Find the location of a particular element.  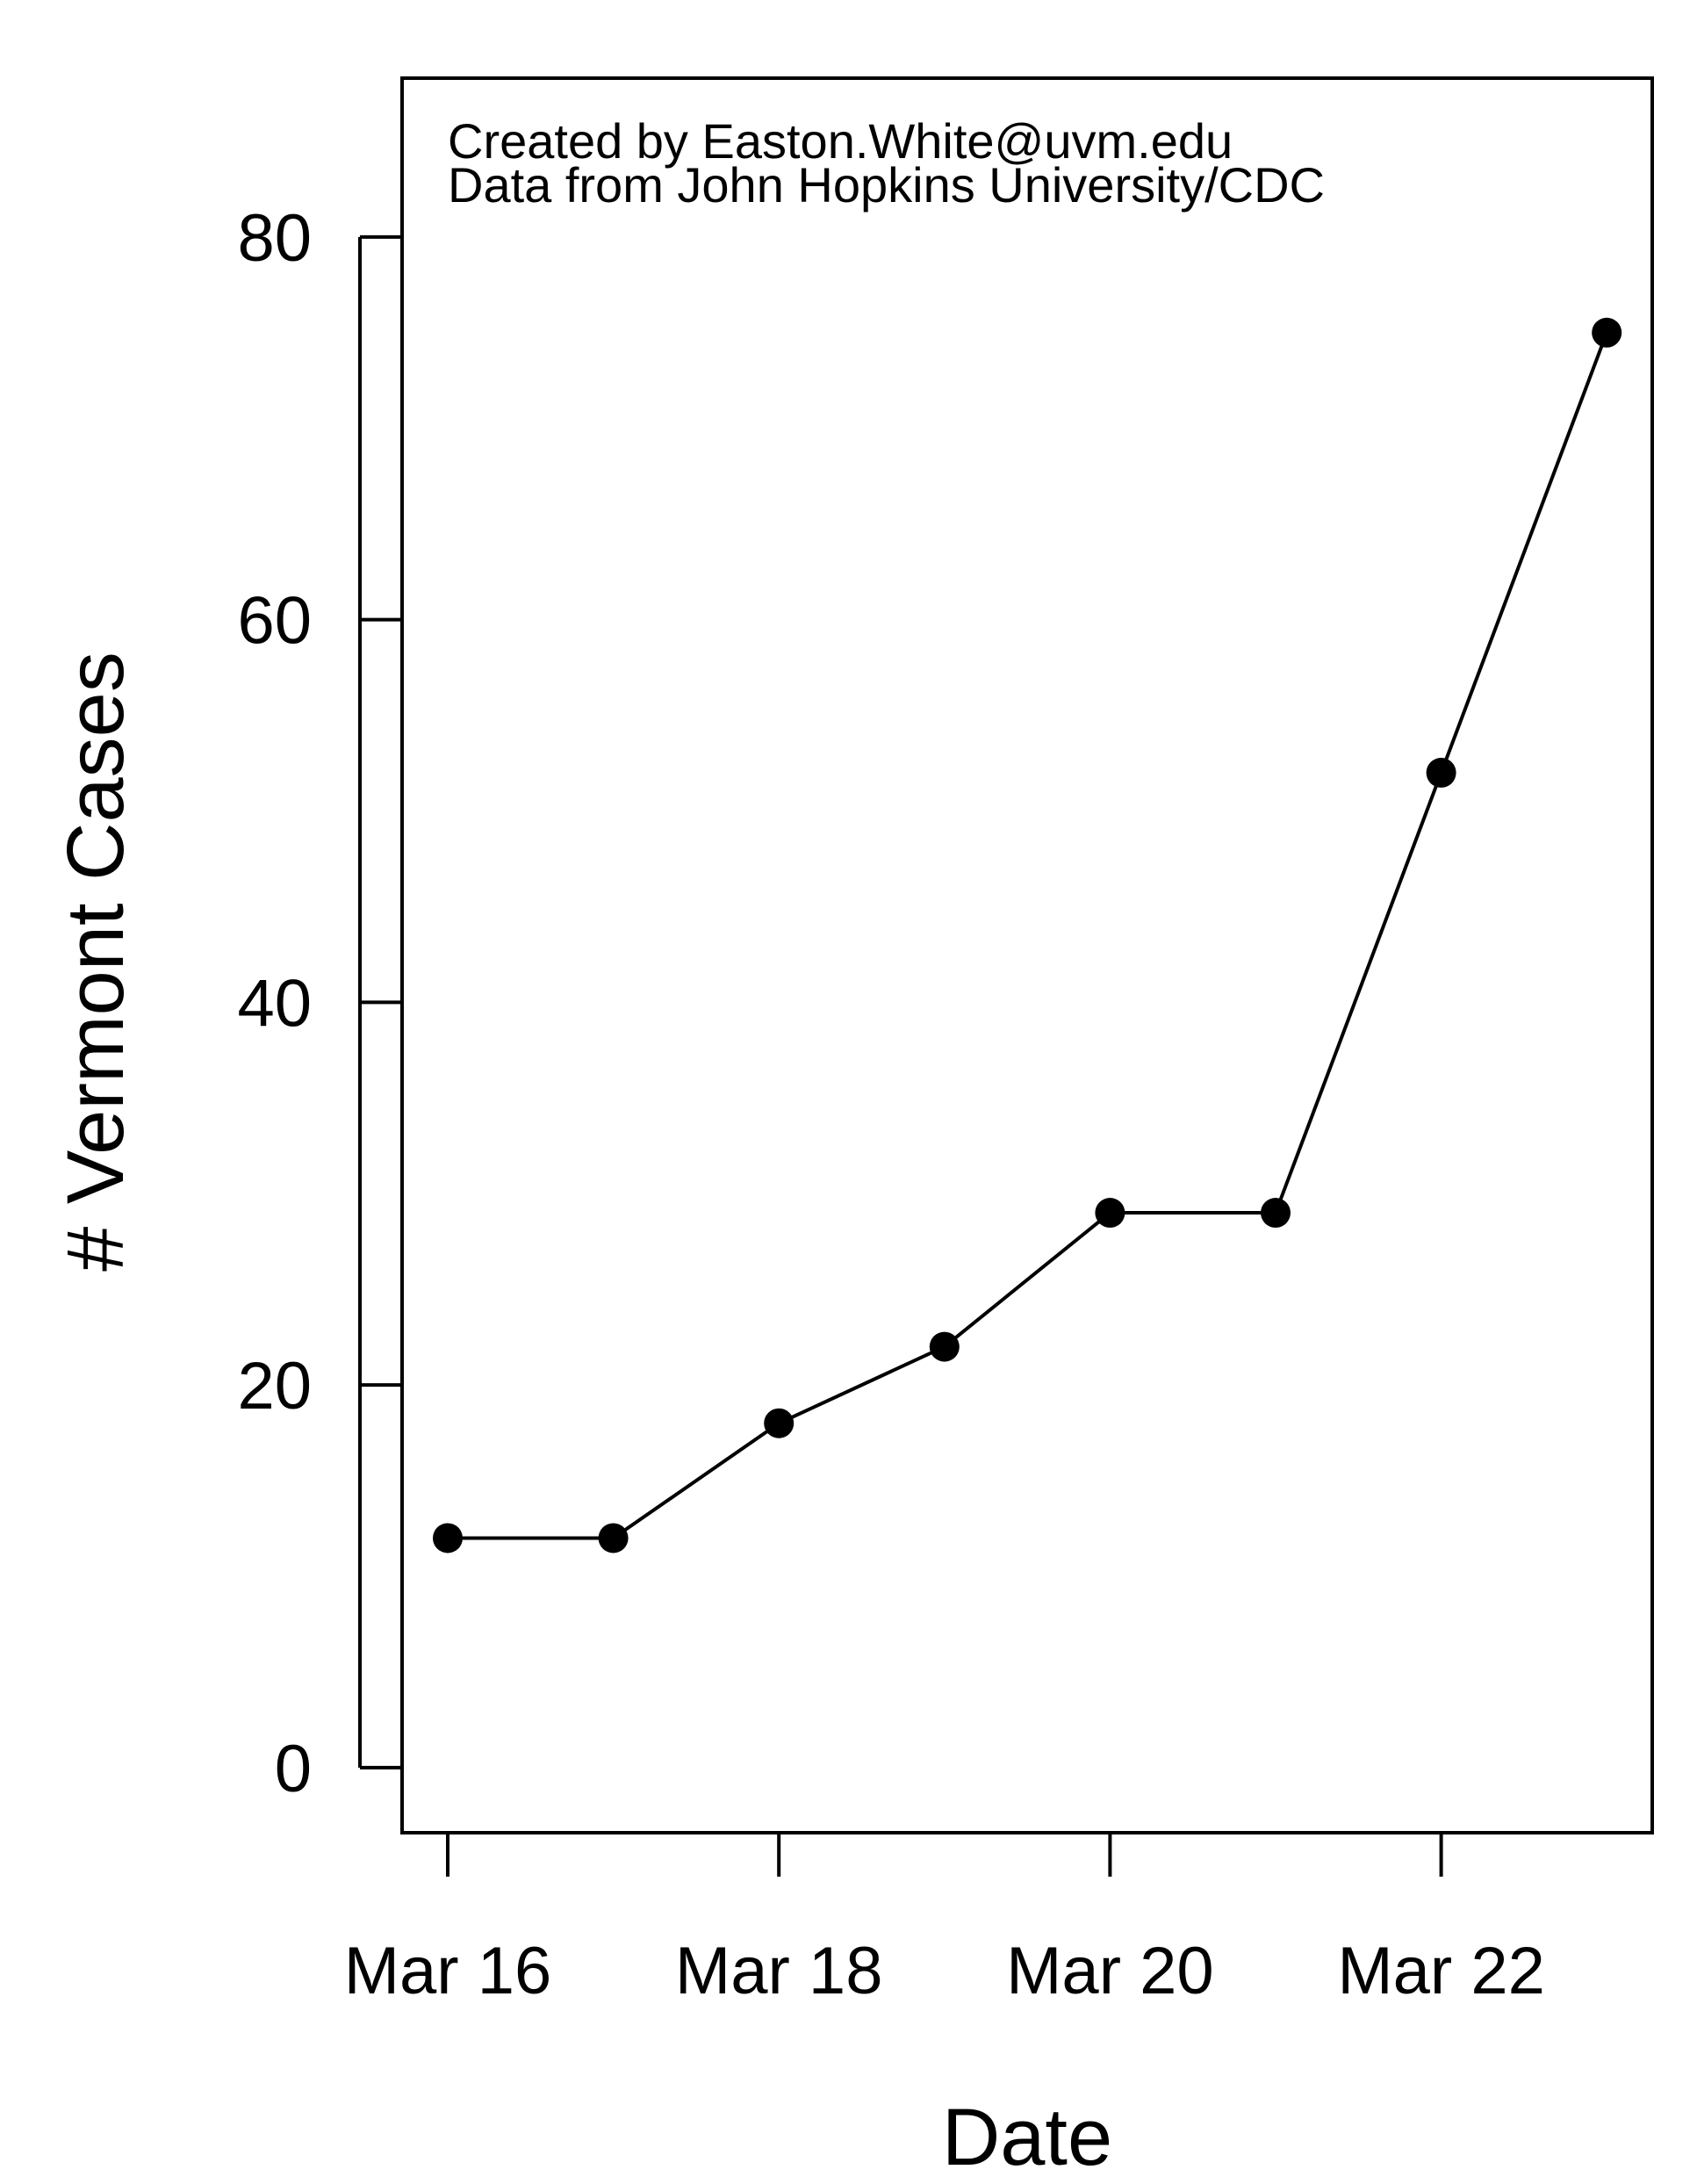

x-axis-title: Date is located at coordinates (1027, 2137).